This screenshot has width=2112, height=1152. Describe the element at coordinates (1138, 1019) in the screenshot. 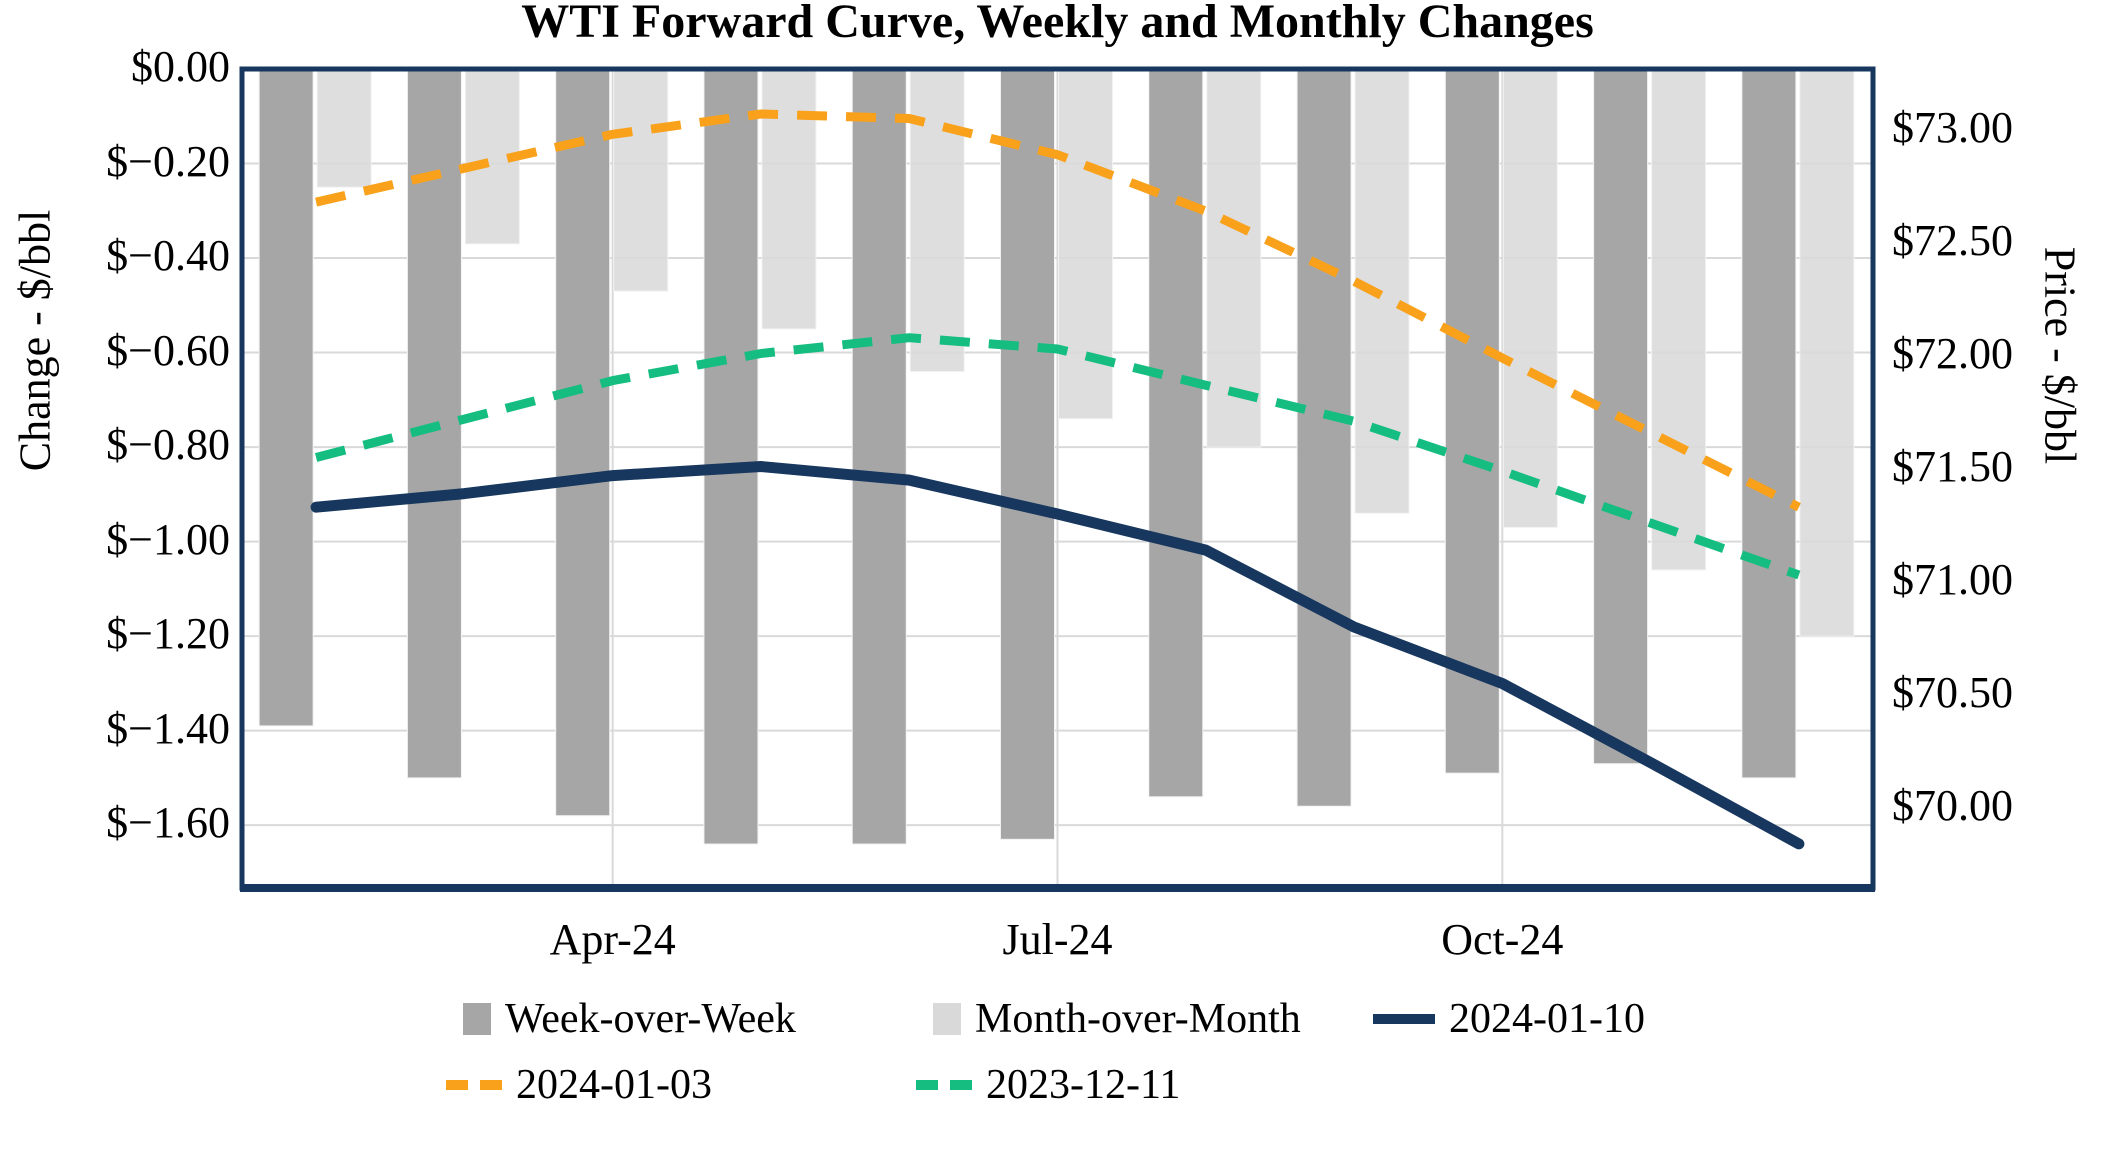

I see `legend-label: Month-over-Month` at that location.